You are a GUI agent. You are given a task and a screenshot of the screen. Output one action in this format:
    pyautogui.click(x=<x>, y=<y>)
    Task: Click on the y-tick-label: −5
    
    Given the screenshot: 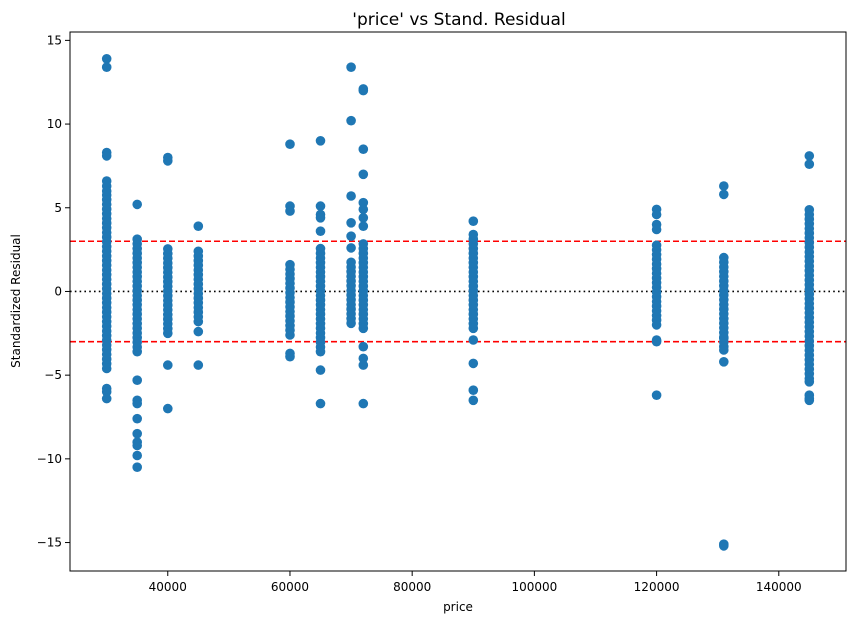 What is the action you would take?
    pyautogui.click(x=53, y=375)
    